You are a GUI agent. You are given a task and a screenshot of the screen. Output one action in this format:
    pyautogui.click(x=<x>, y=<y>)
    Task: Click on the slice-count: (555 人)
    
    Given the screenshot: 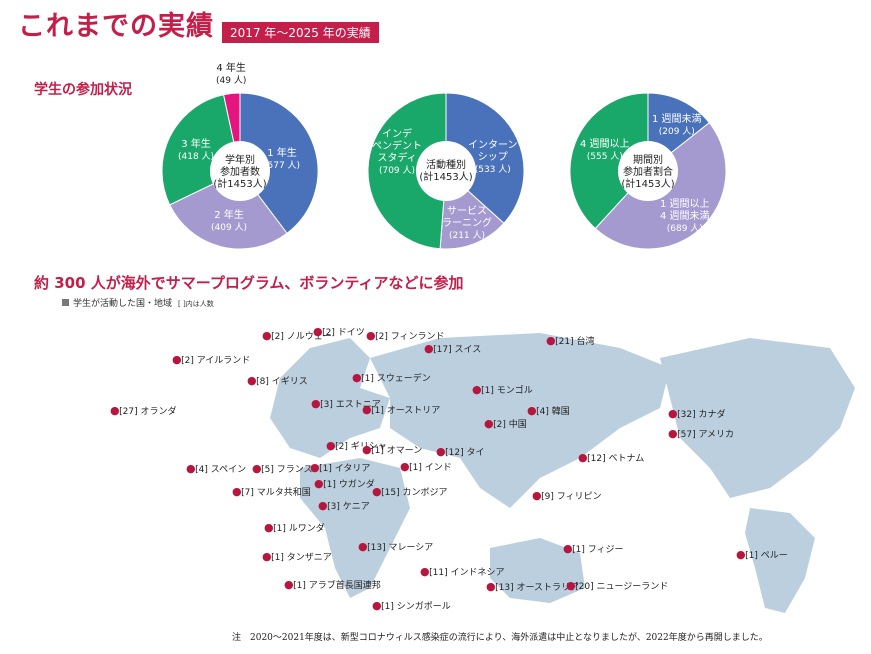 What is the action you would take?
    pyautogui.click(x=604, y=157)
    